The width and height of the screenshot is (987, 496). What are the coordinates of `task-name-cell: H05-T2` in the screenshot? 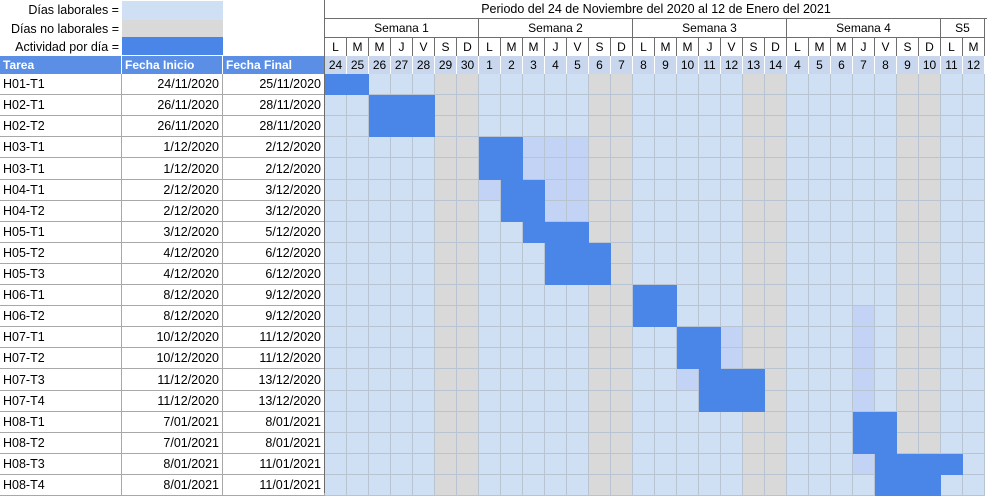 It's located at (61, 253).